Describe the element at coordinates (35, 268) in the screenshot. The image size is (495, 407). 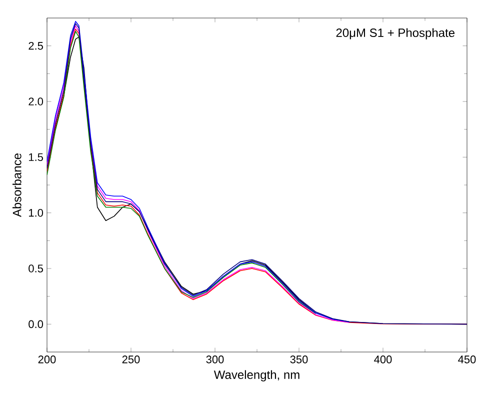
I see `y-tick-label: 0.5` at that location.